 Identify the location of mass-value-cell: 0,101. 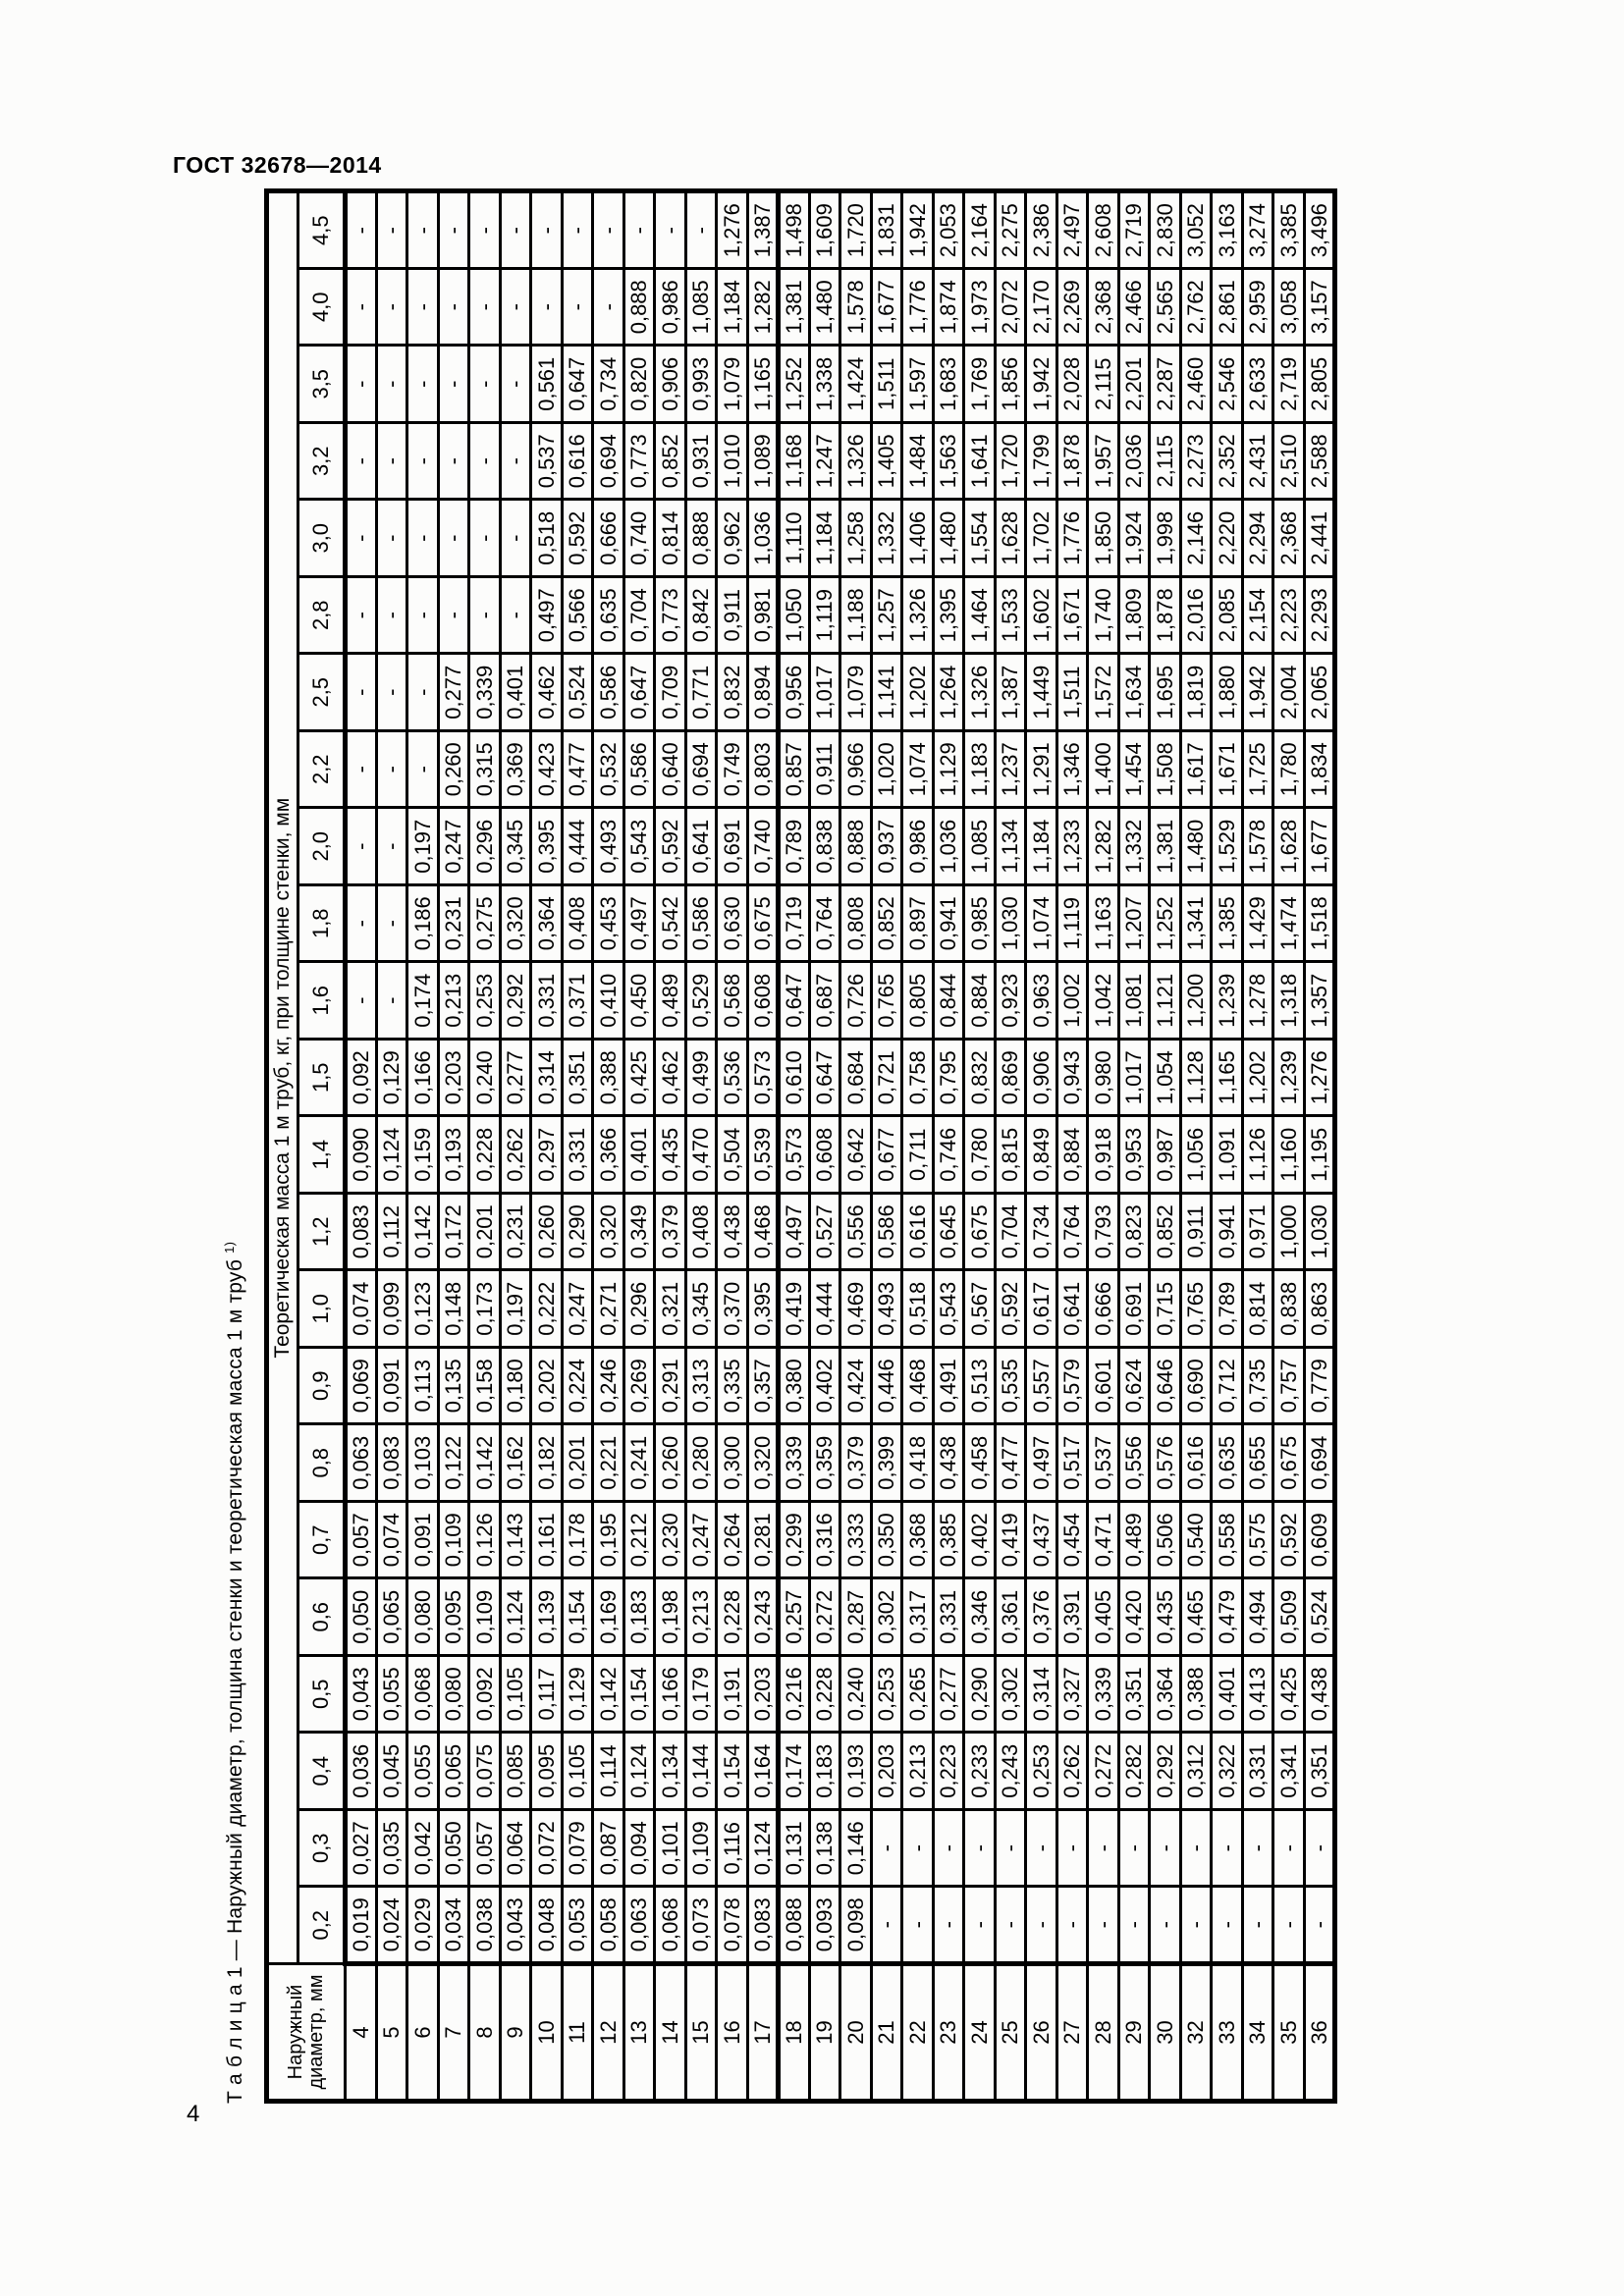
(669, 1848).